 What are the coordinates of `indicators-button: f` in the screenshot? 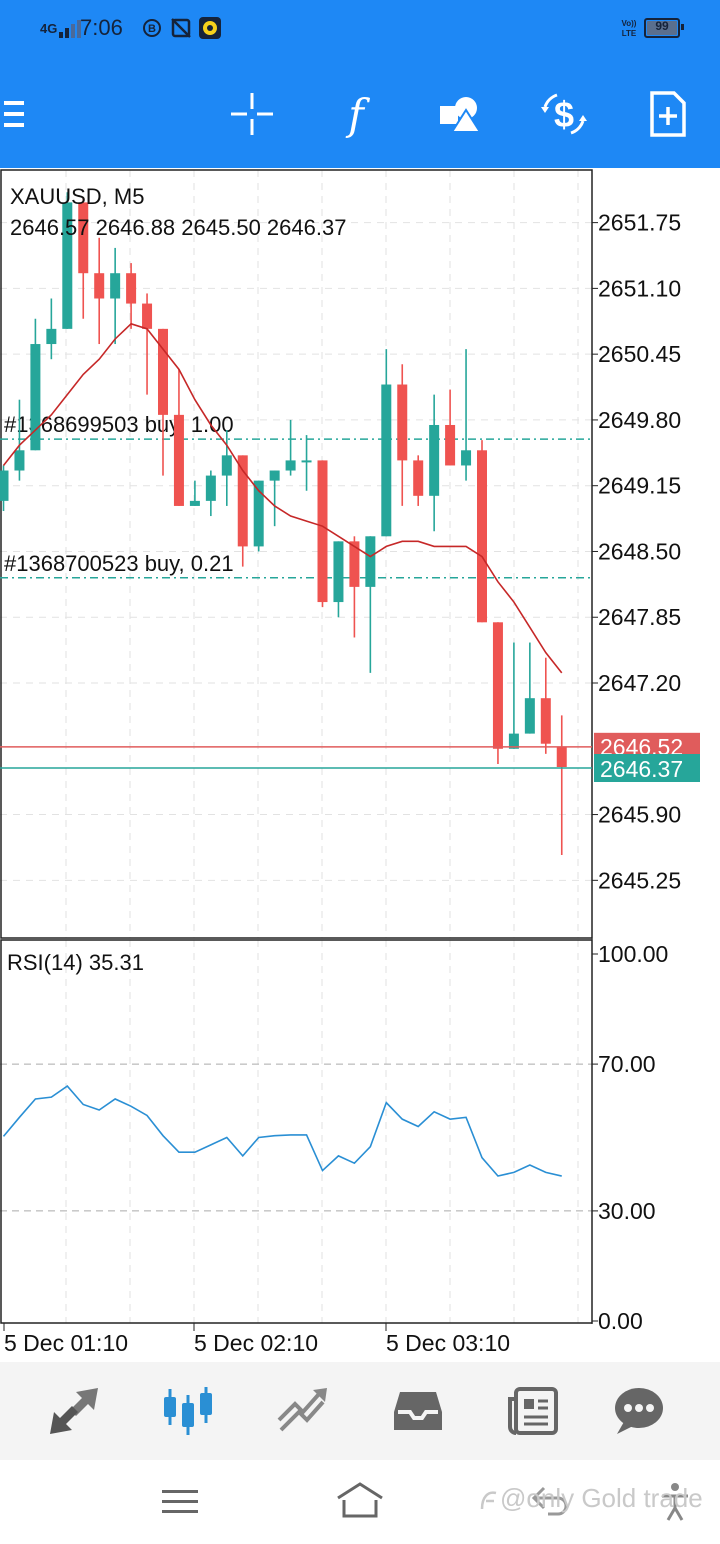 It's located at (356, 114).